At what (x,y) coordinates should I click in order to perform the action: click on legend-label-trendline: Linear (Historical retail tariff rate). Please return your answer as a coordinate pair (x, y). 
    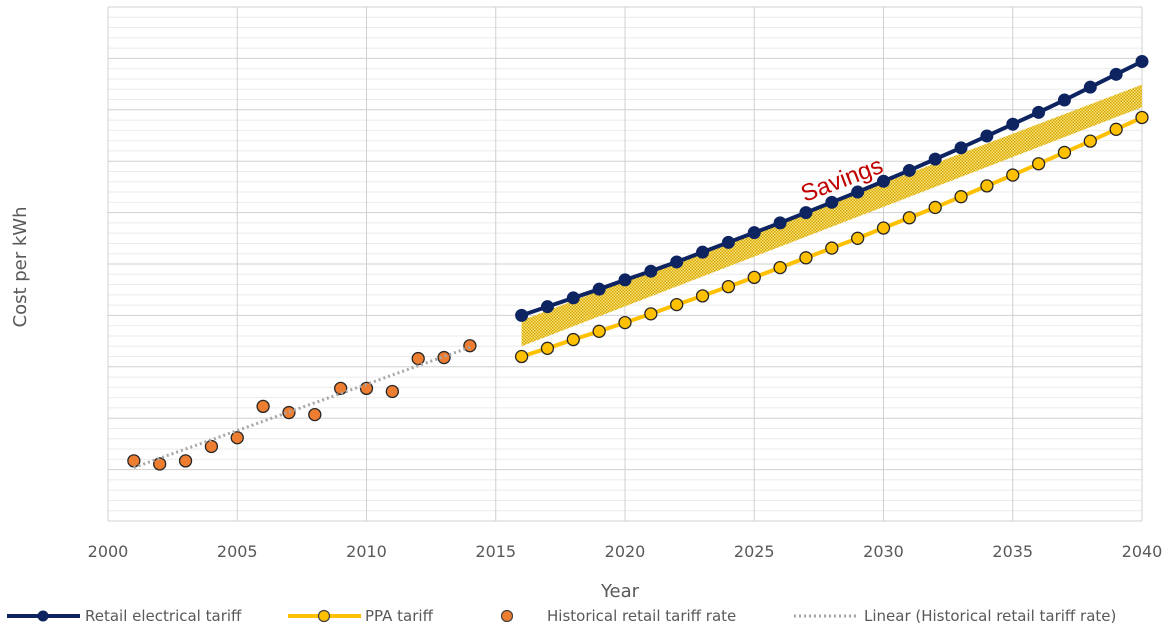
    Looking at the image, I should click on (990, 616).